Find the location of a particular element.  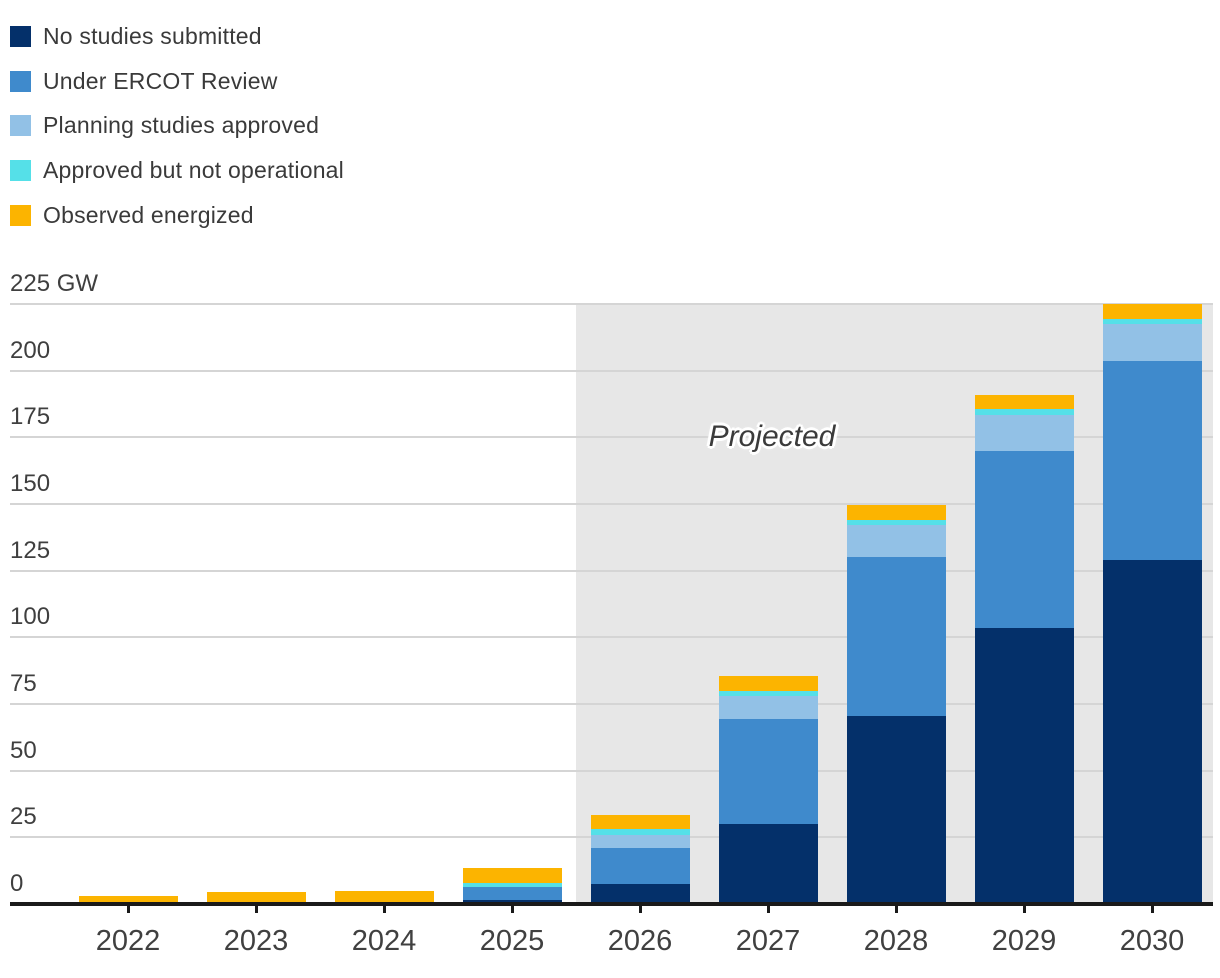

legend-item-under-ercot-review: Under ERCOT Review is located at coordinates (177, 81).